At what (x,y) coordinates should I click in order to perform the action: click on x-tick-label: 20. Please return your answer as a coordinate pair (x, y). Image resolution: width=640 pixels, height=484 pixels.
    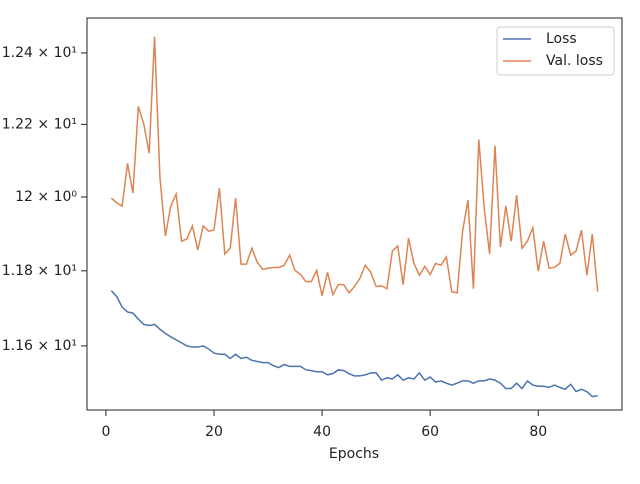
    Looking at the image, I should click on (214, 432).